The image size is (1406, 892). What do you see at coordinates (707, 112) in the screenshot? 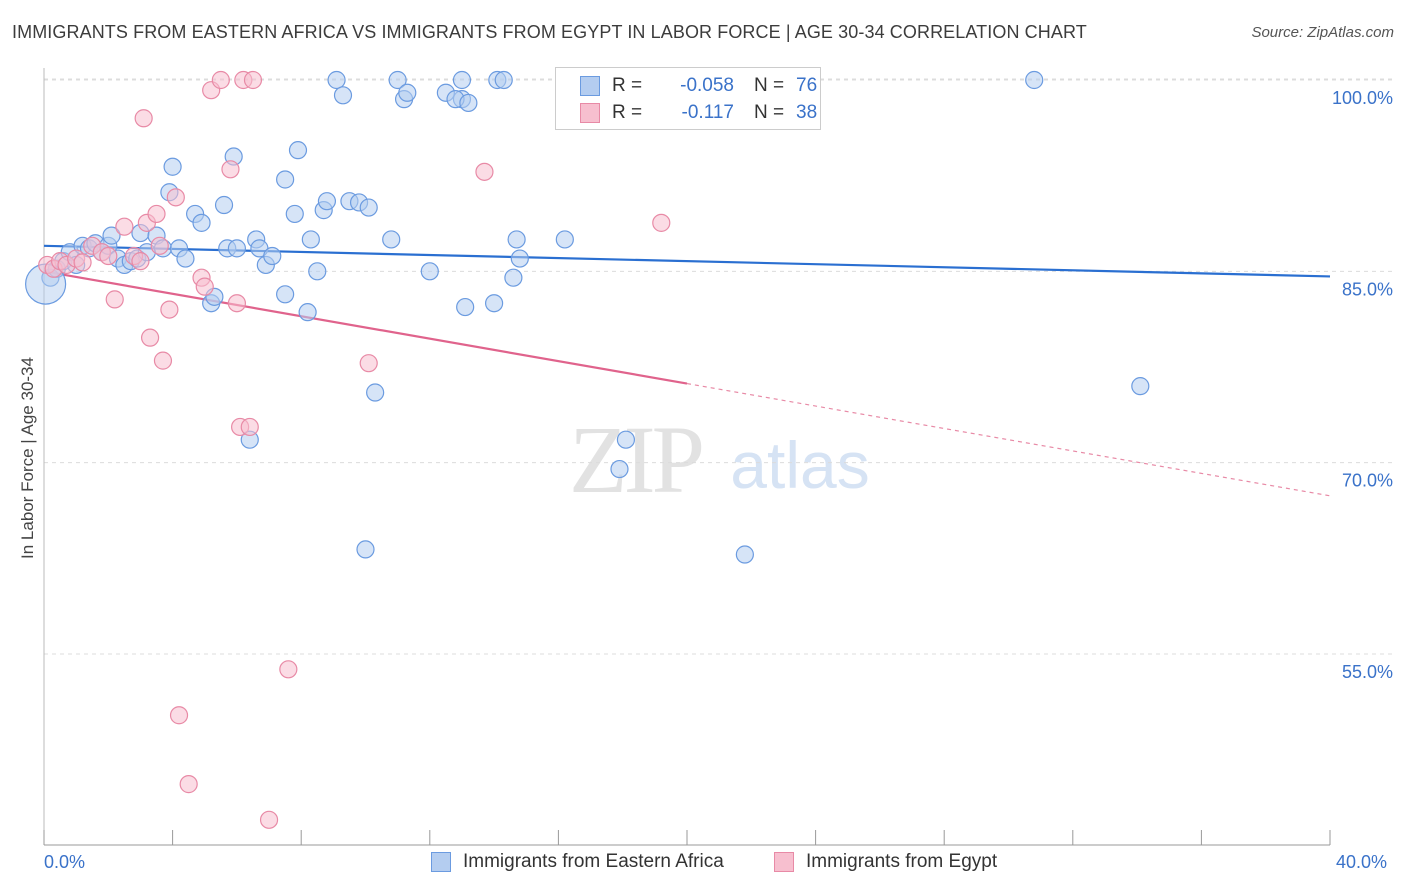
I see `legend-r-value: -0.117` at bounding box center [707, 112].